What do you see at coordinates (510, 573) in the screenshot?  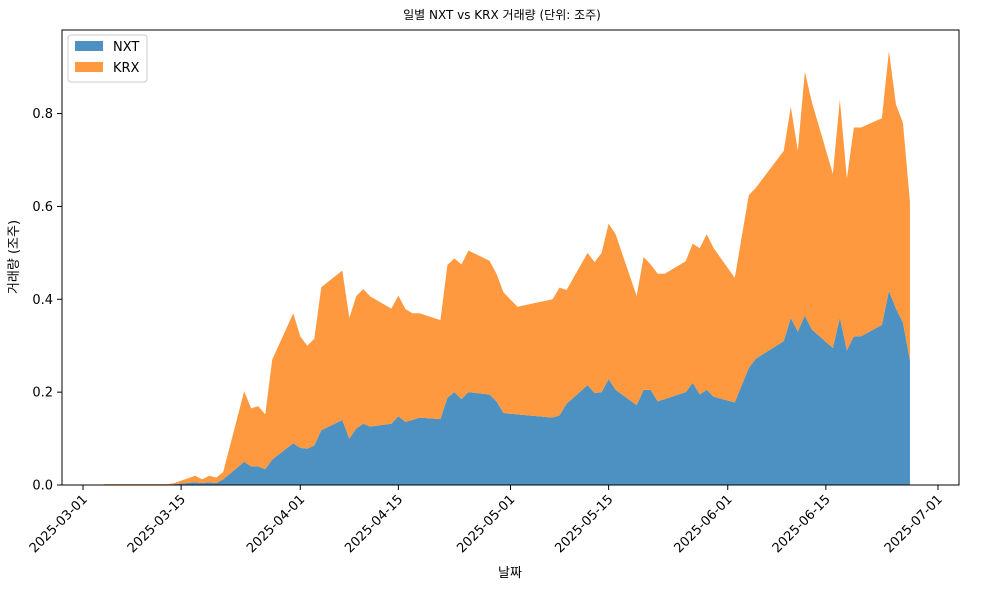 I see `x-axis-title: 날짜` at bounding box center [510, 573].